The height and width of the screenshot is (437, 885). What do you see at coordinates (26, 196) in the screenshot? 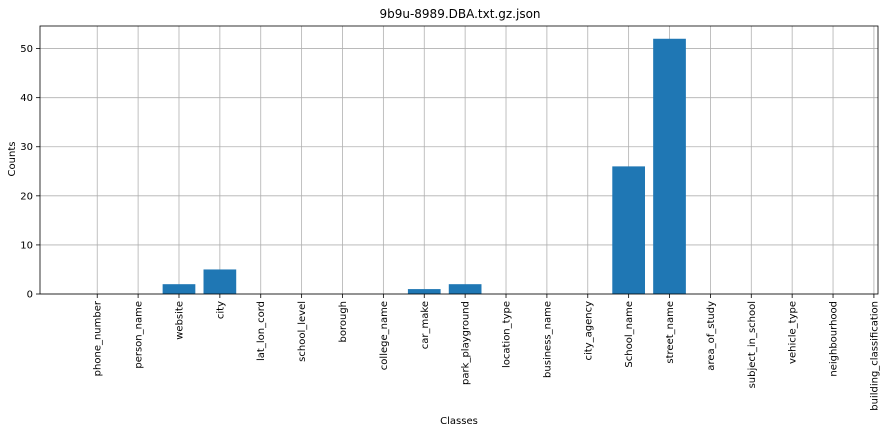
I see `y-tick-label: 20` at bounding box center [26, 196].